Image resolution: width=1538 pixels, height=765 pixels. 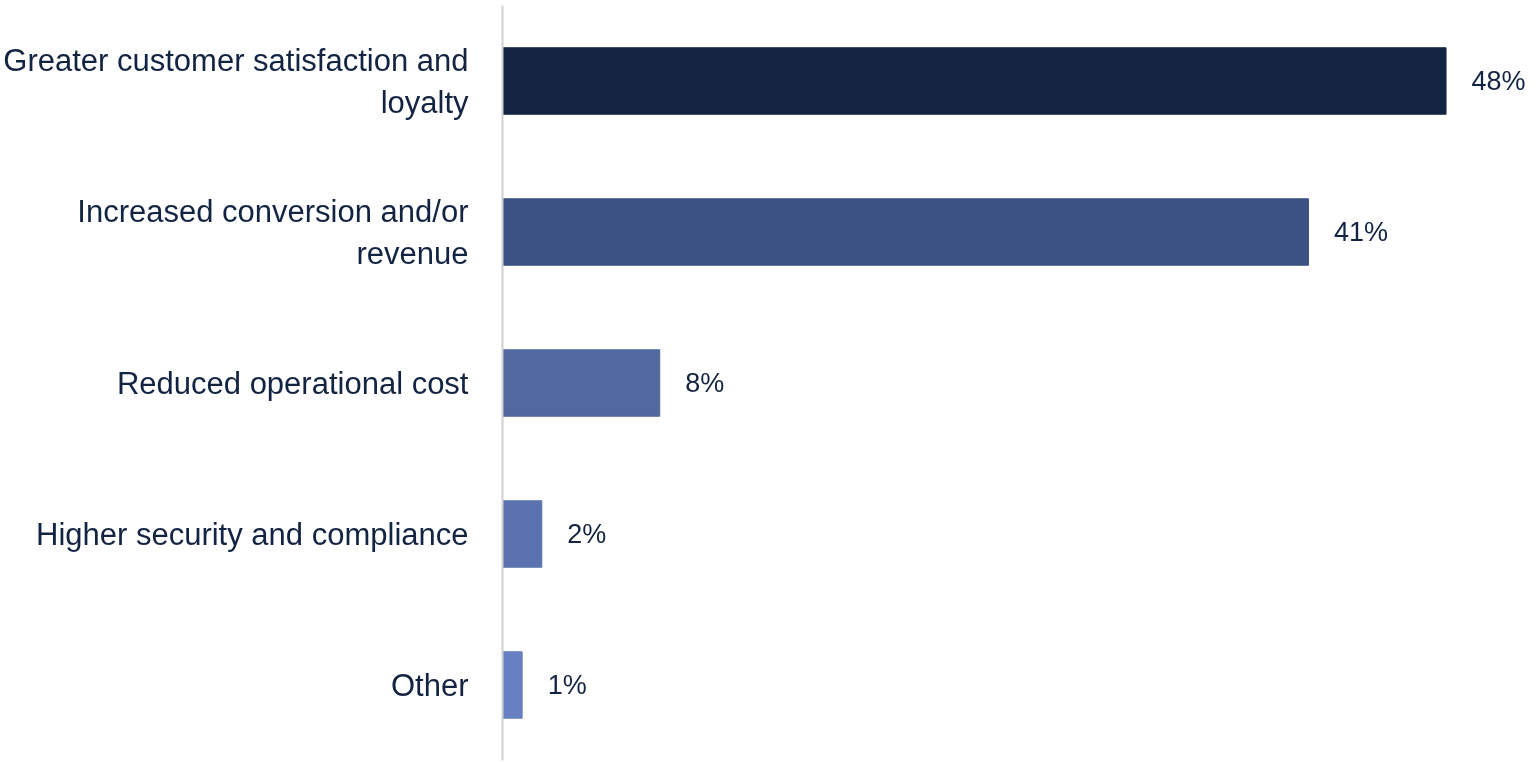 I want to click on y-tick-label: Reduced operational cost, so click(x=292, y=383).